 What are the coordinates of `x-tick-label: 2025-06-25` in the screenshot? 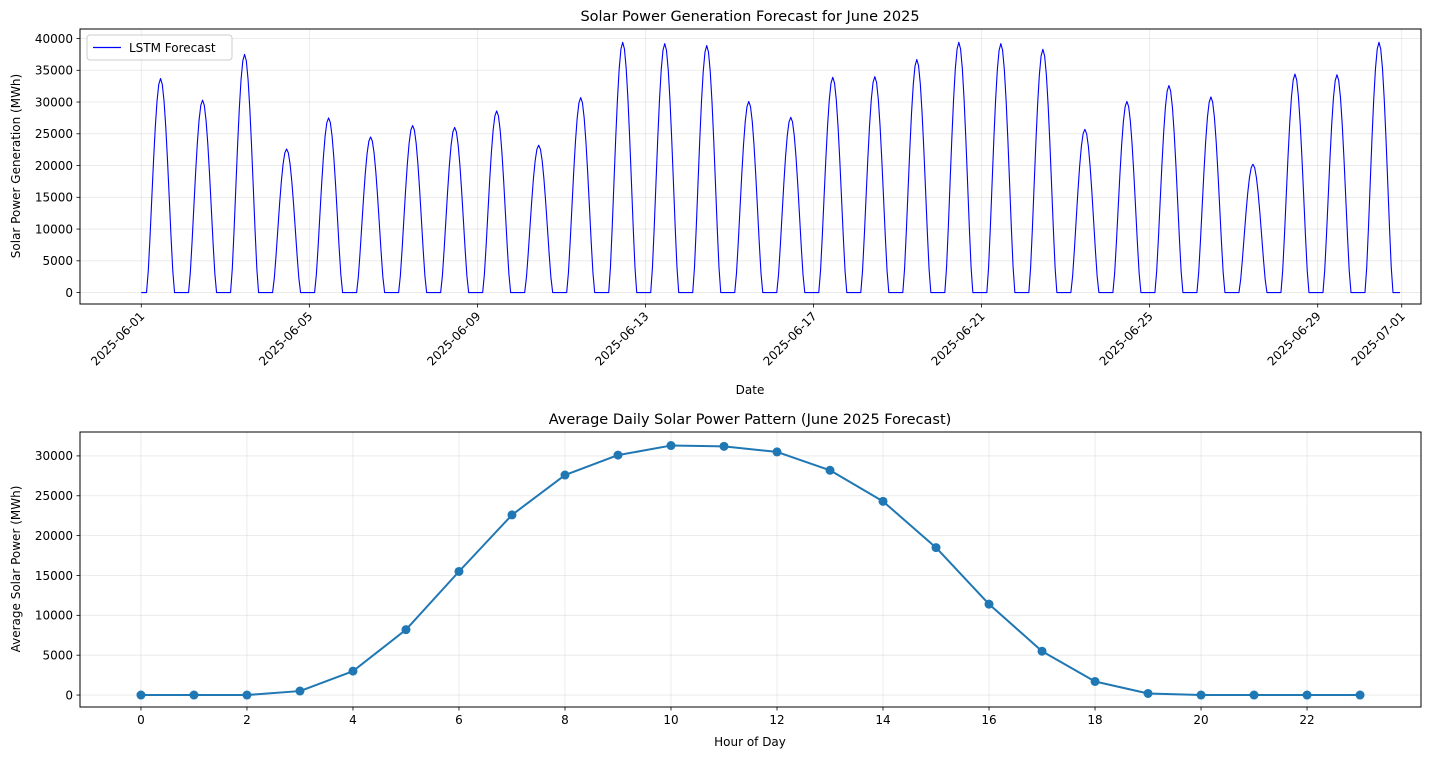 It's located at (1126, 338).